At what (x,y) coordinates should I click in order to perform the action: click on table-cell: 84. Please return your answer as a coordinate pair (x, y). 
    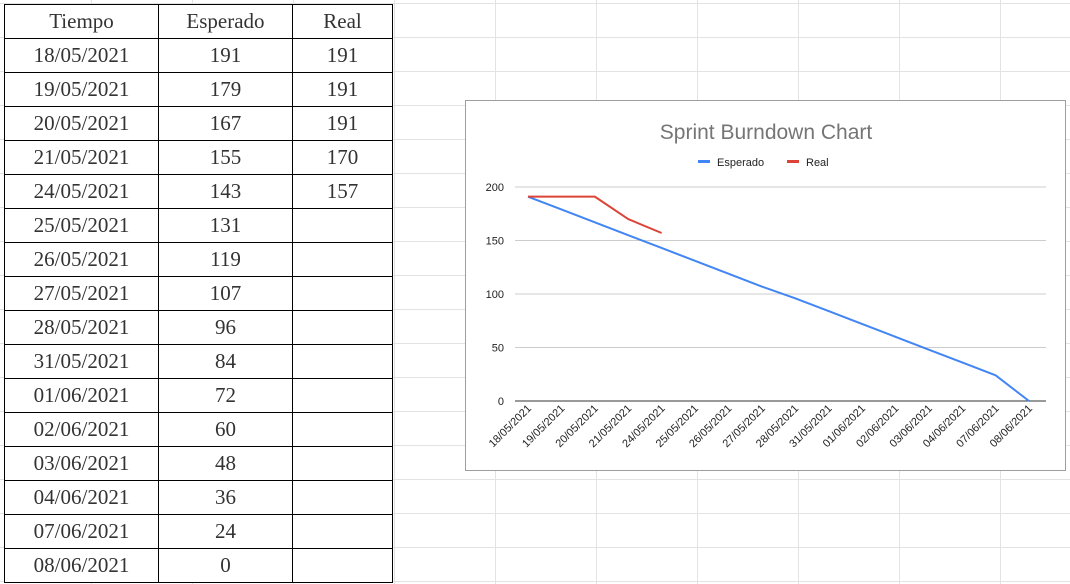
    Looking at the image, I should click on (225, 361).